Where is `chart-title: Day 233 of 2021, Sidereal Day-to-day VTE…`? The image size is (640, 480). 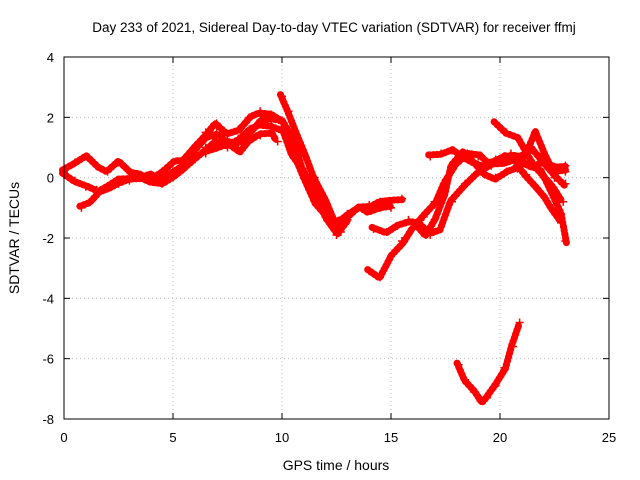 chart-title: Day 233 of 2021, Sidereal Day-to-day VTE… is located at coordinates (333, 27).